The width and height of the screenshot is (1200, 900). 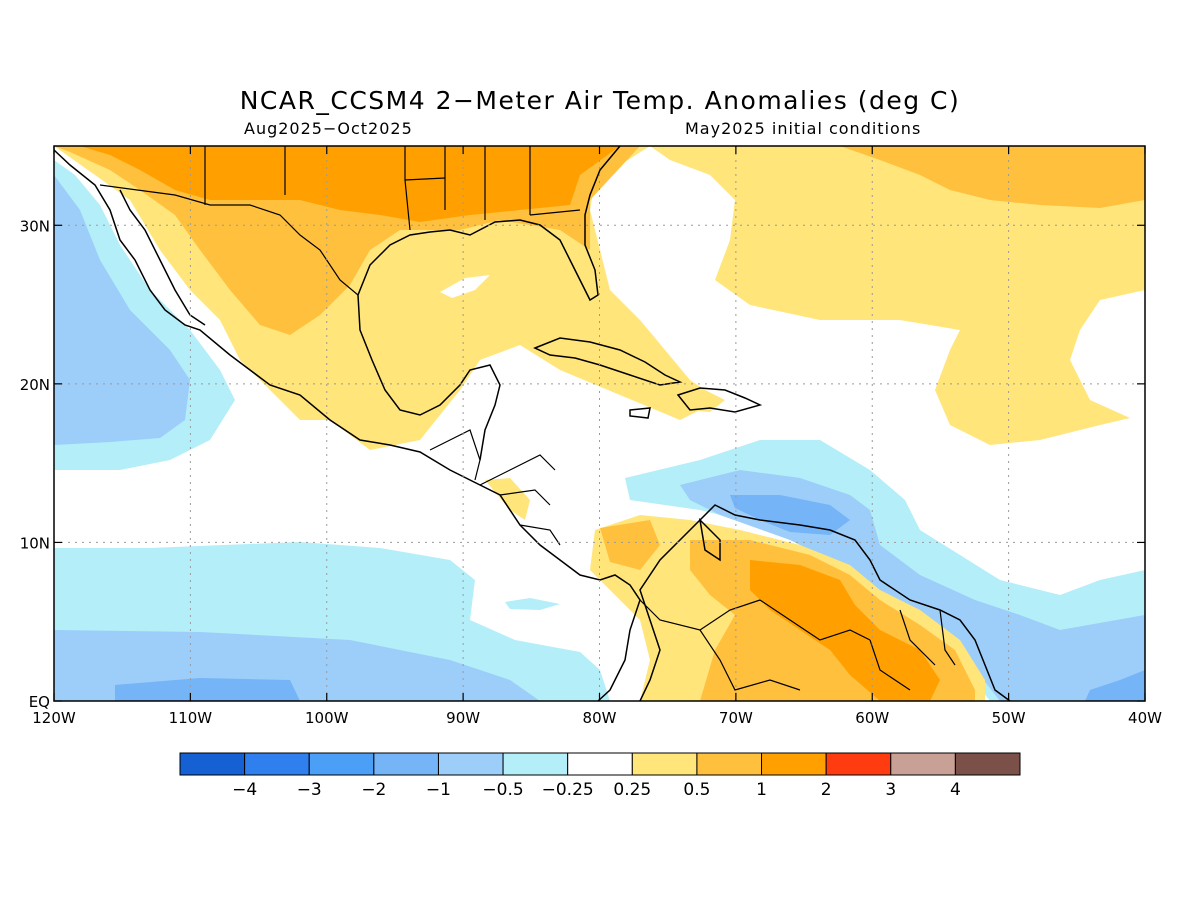 I want to click on colorbar-label: 2, so click(x=826, y=790).